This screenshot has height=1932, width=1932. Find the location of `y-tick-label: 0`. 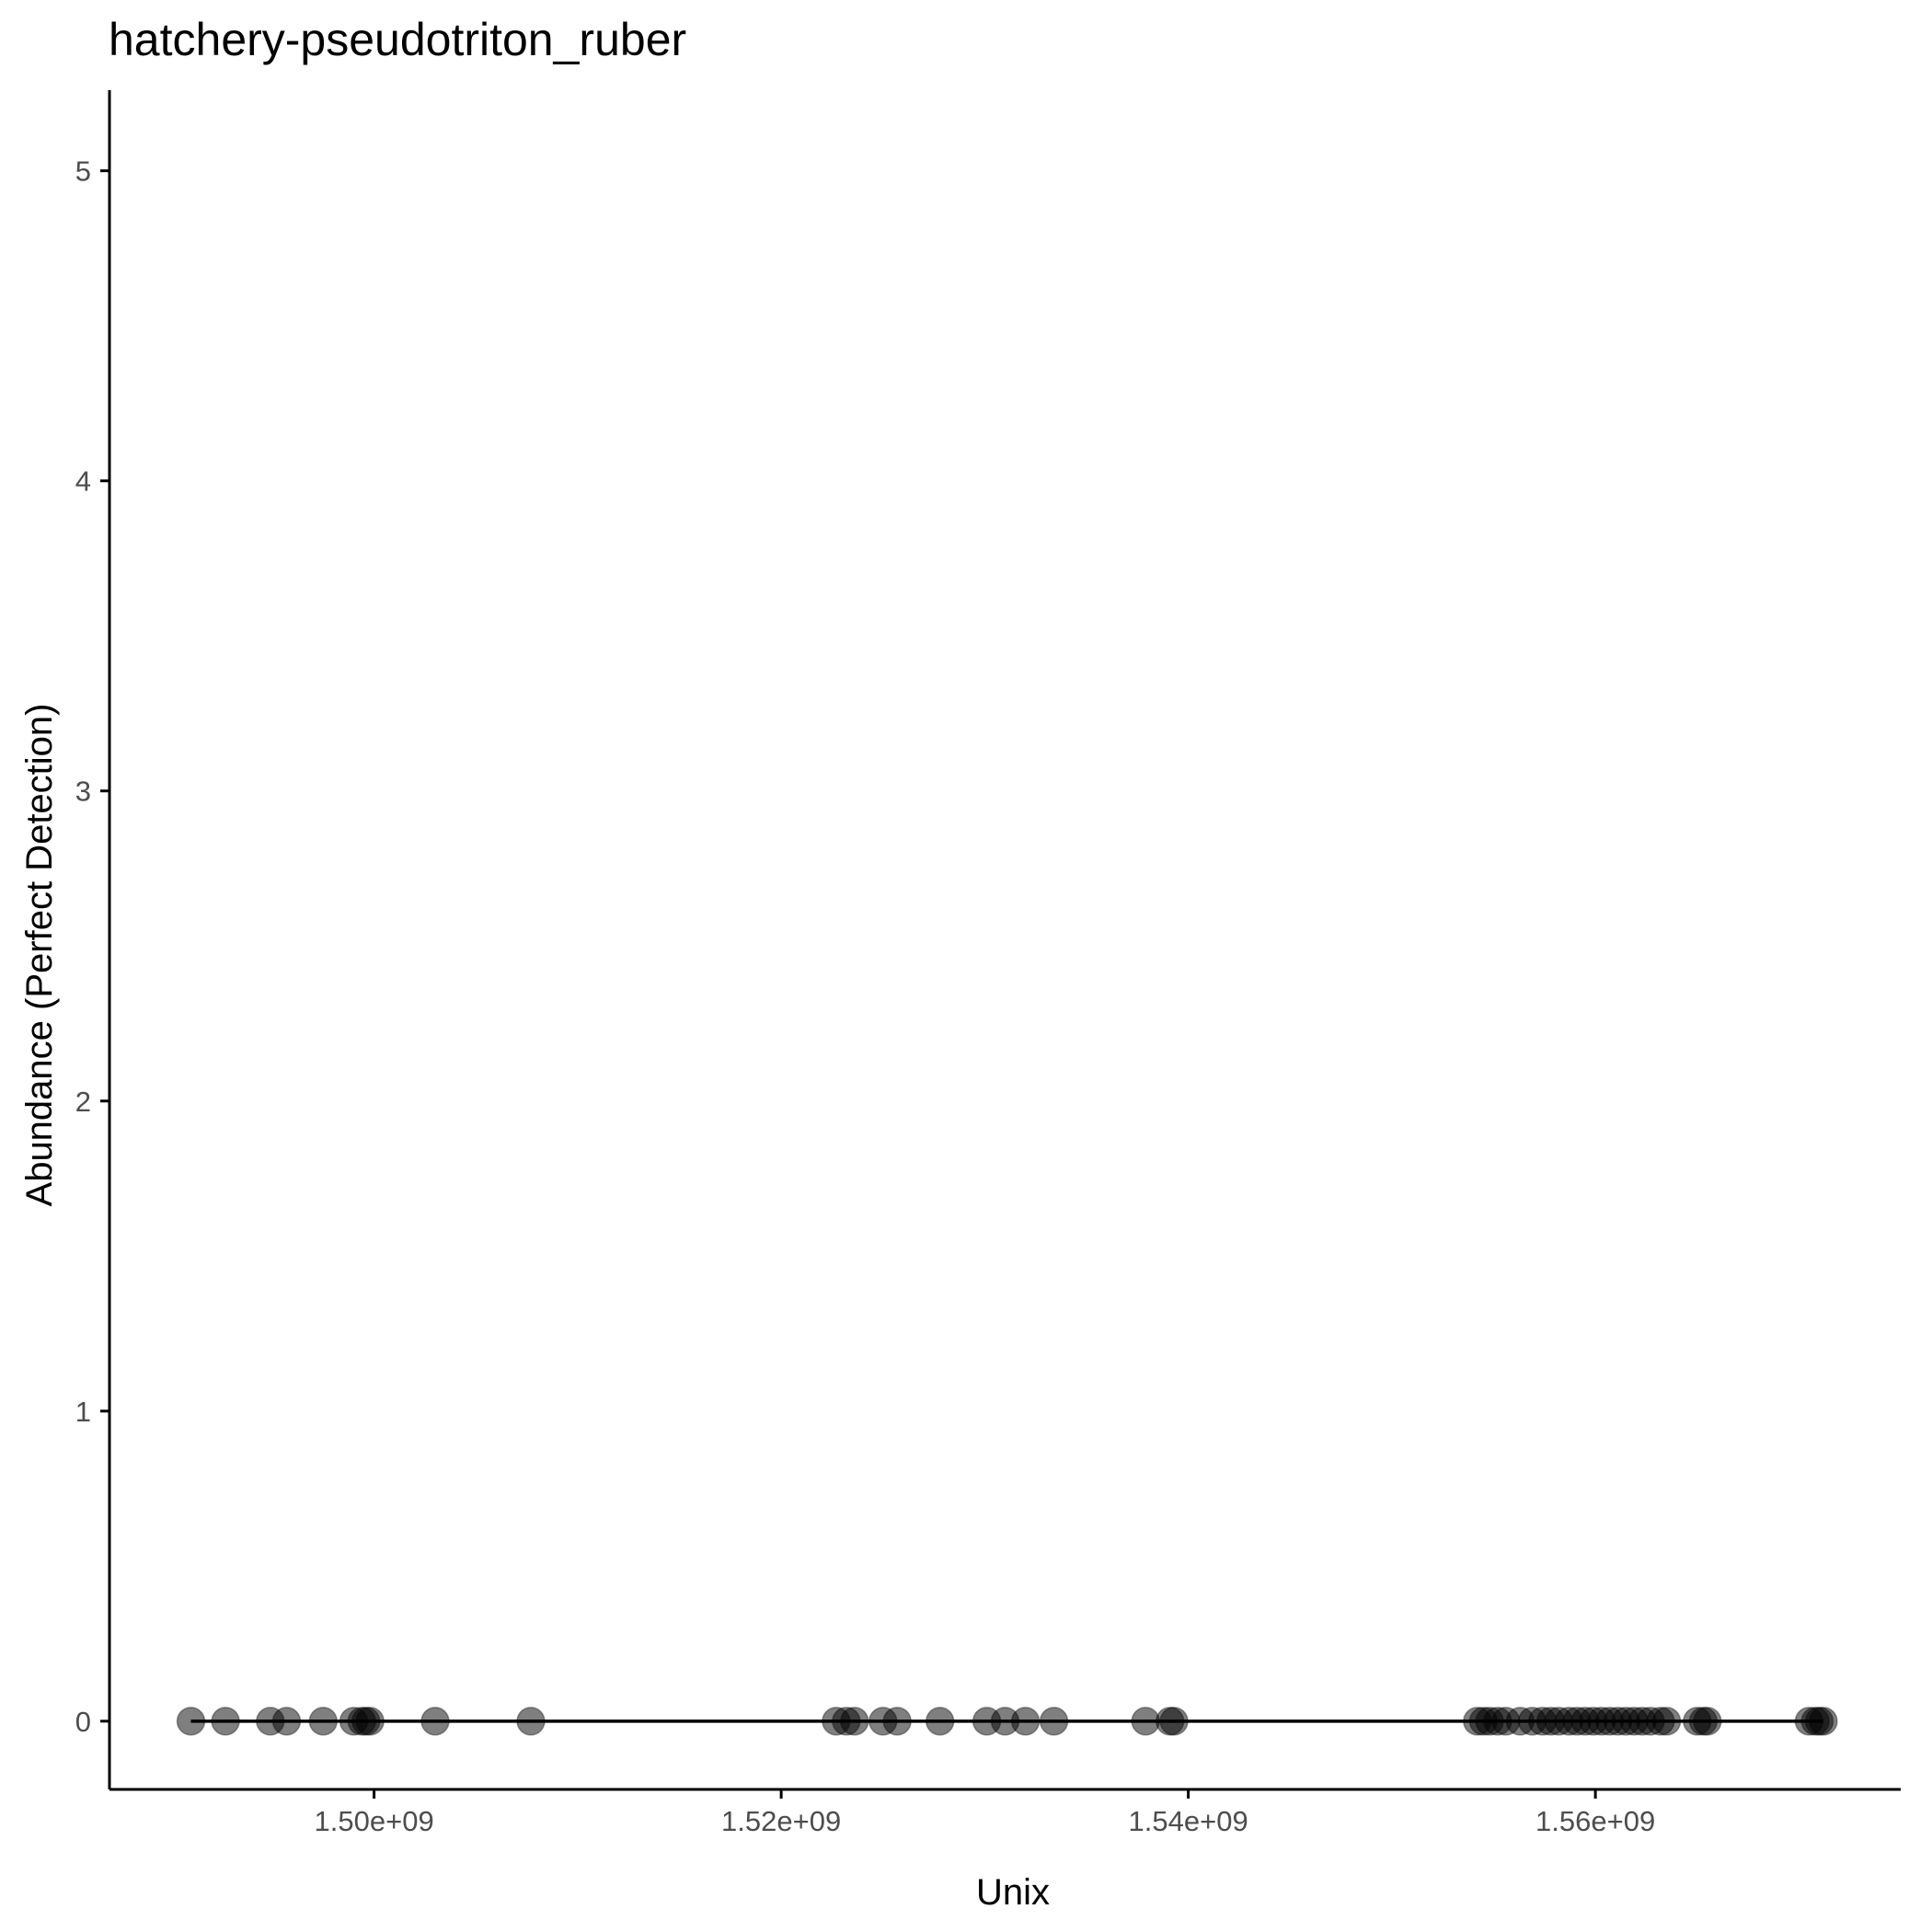

y-tick-label: 0 is located at coordinates (83, 1722).